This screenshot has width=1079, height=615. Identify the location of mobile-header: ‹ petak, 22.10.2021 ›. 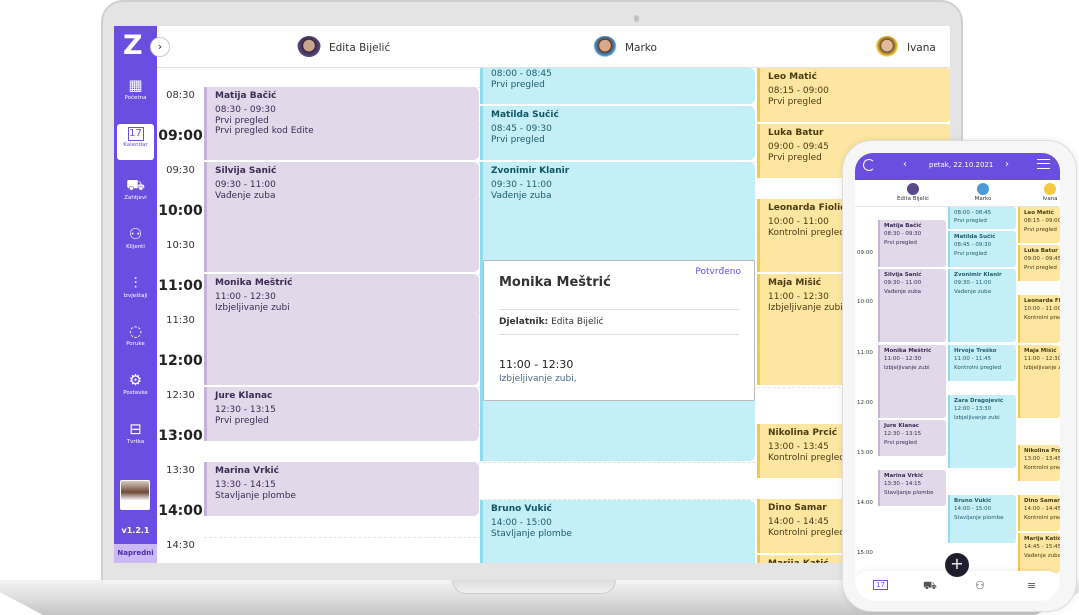
(957, 166).